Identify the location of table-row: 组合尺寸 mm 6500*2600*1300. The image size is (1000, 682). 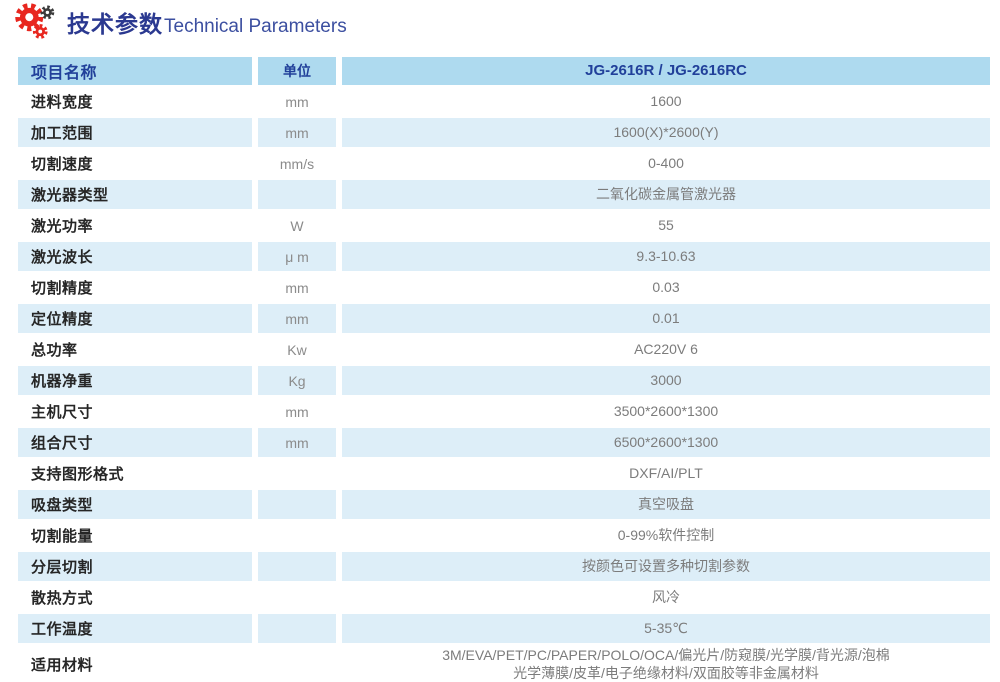
(504, 442).